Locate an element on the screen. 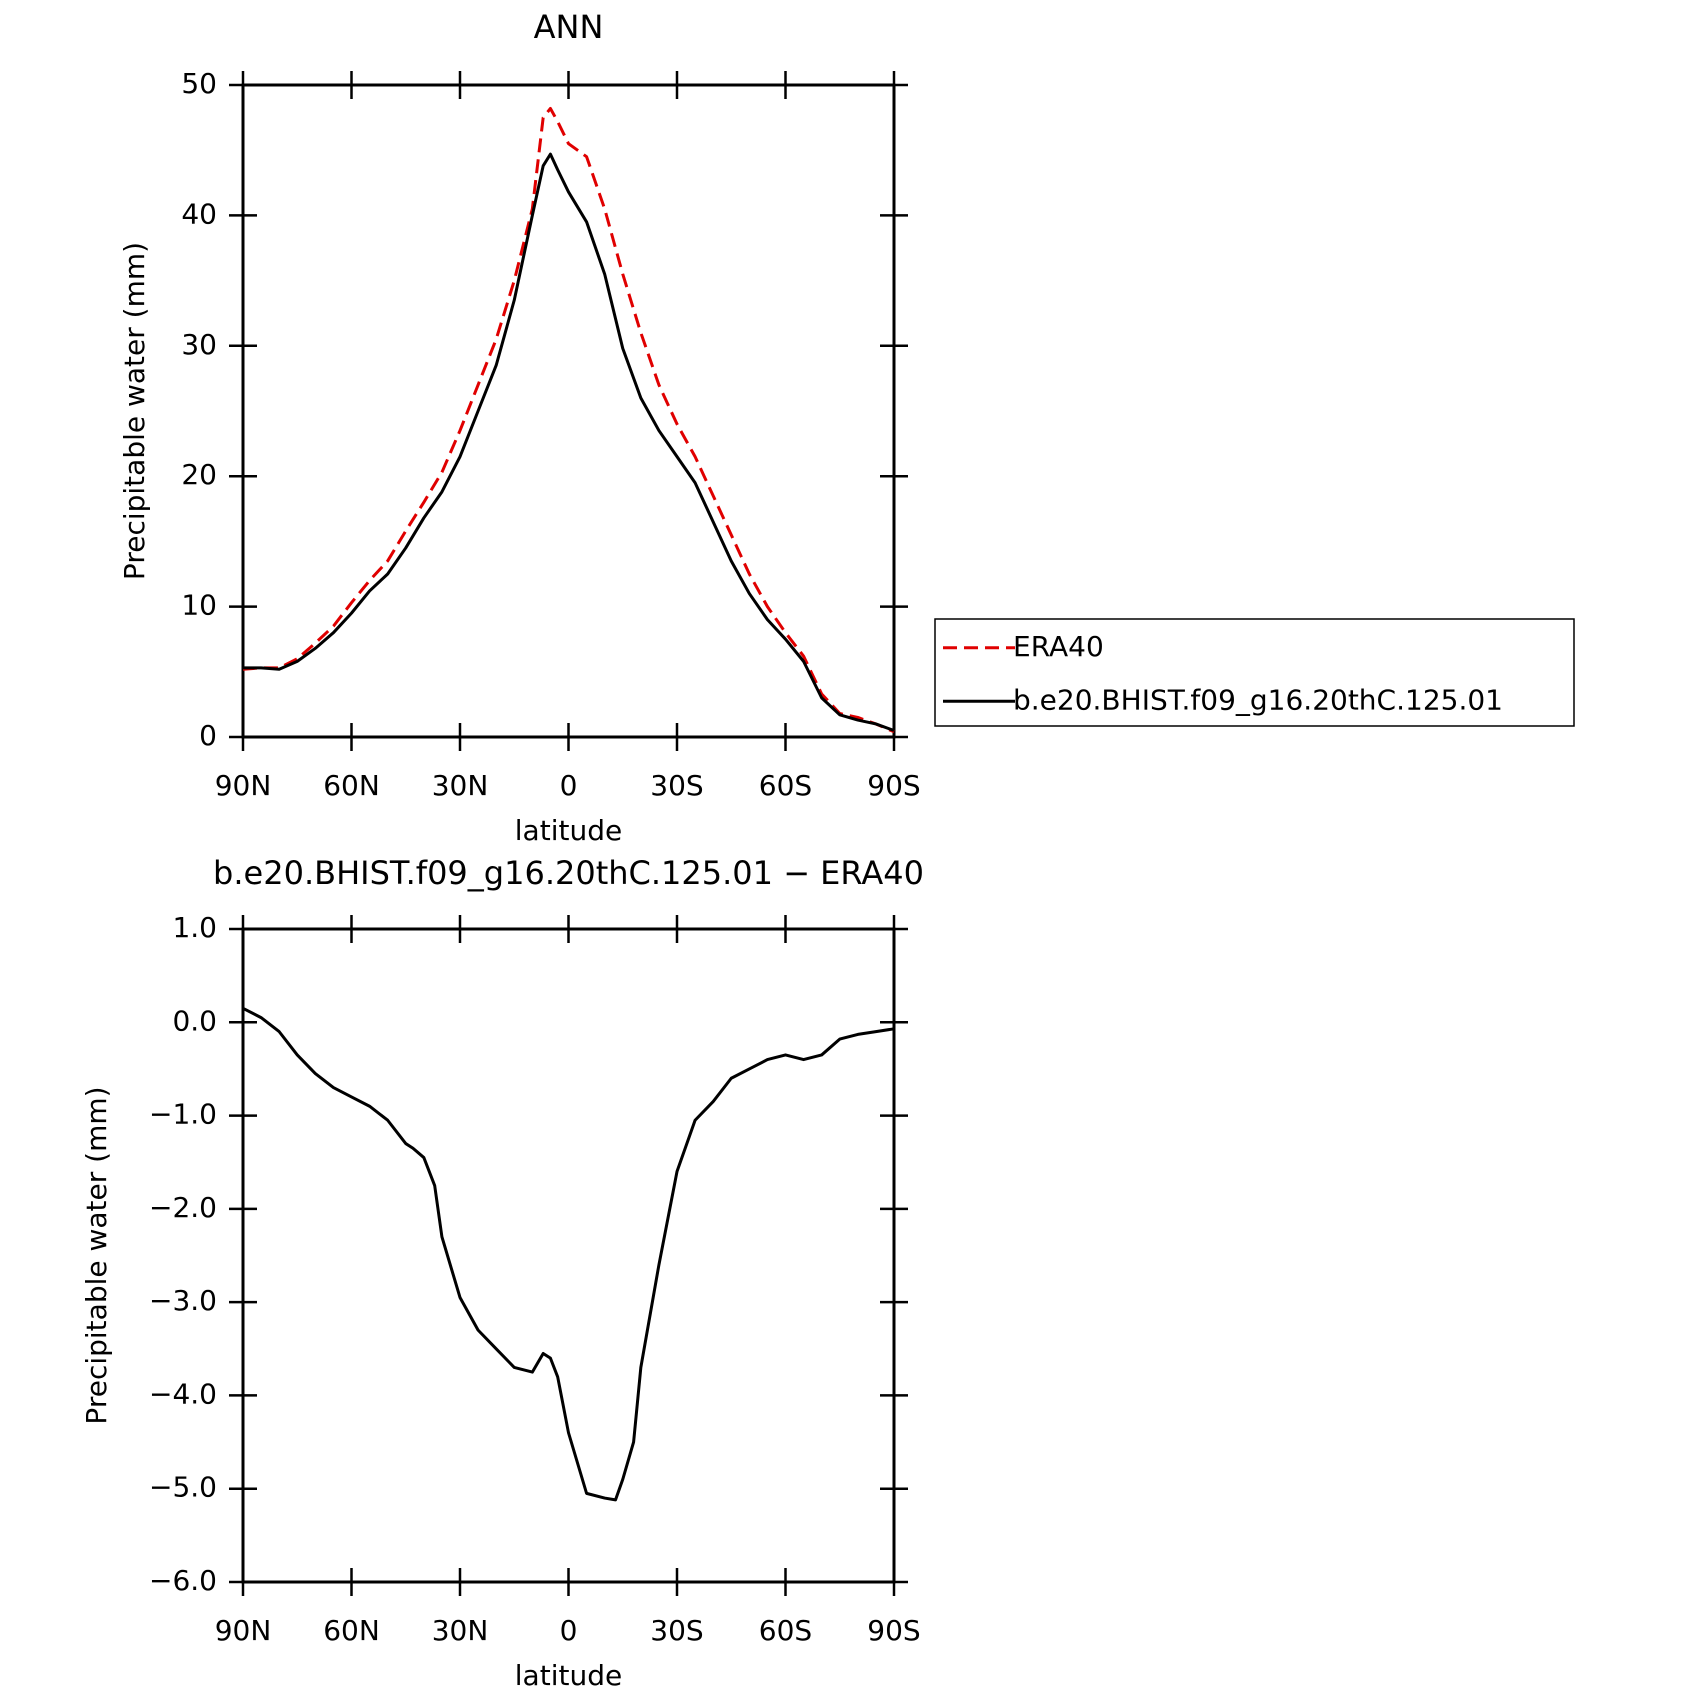 This screenshot has width=1691, height=1708. y-tick-label: 30 is located at coordinates (199, 344).